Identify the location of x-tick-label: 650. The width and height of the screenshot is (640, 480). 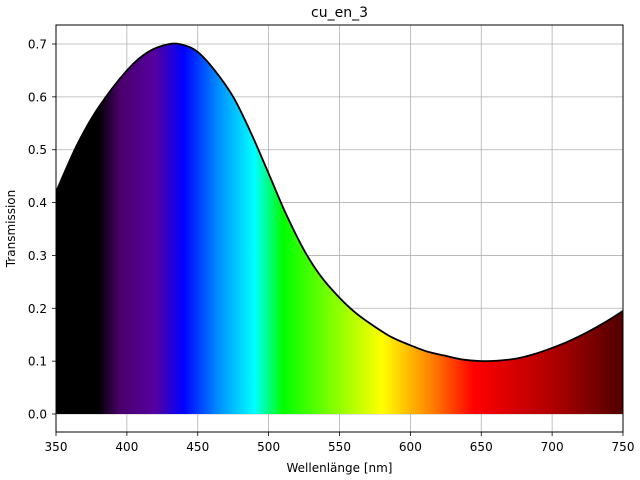
(481, 447).